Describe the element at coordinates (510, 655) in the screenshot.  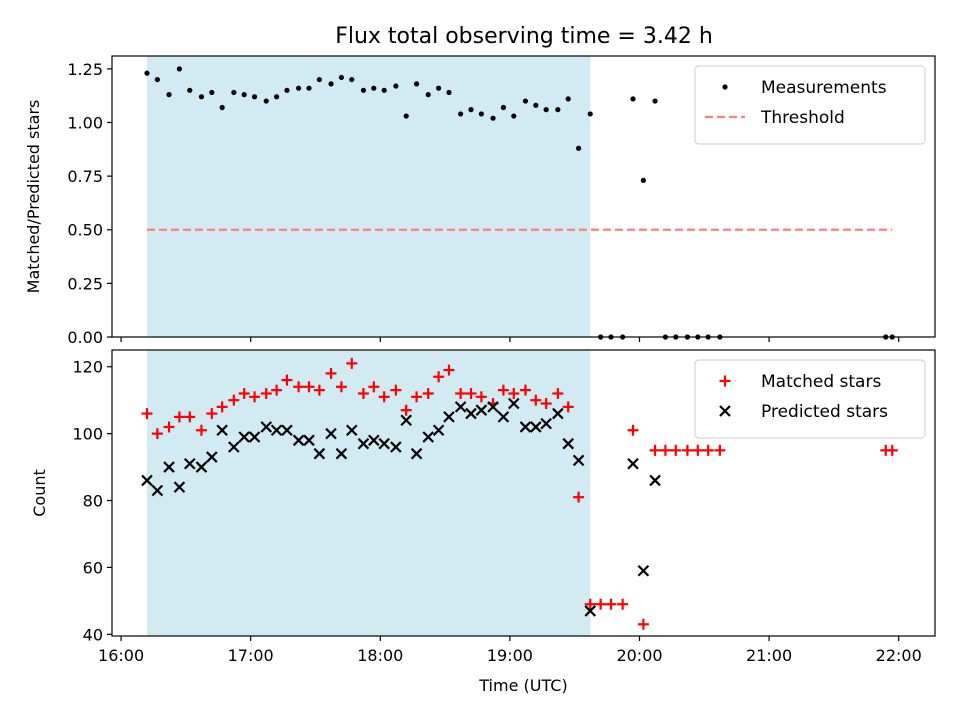
I see `x-tick-label: 19:00` at that location.